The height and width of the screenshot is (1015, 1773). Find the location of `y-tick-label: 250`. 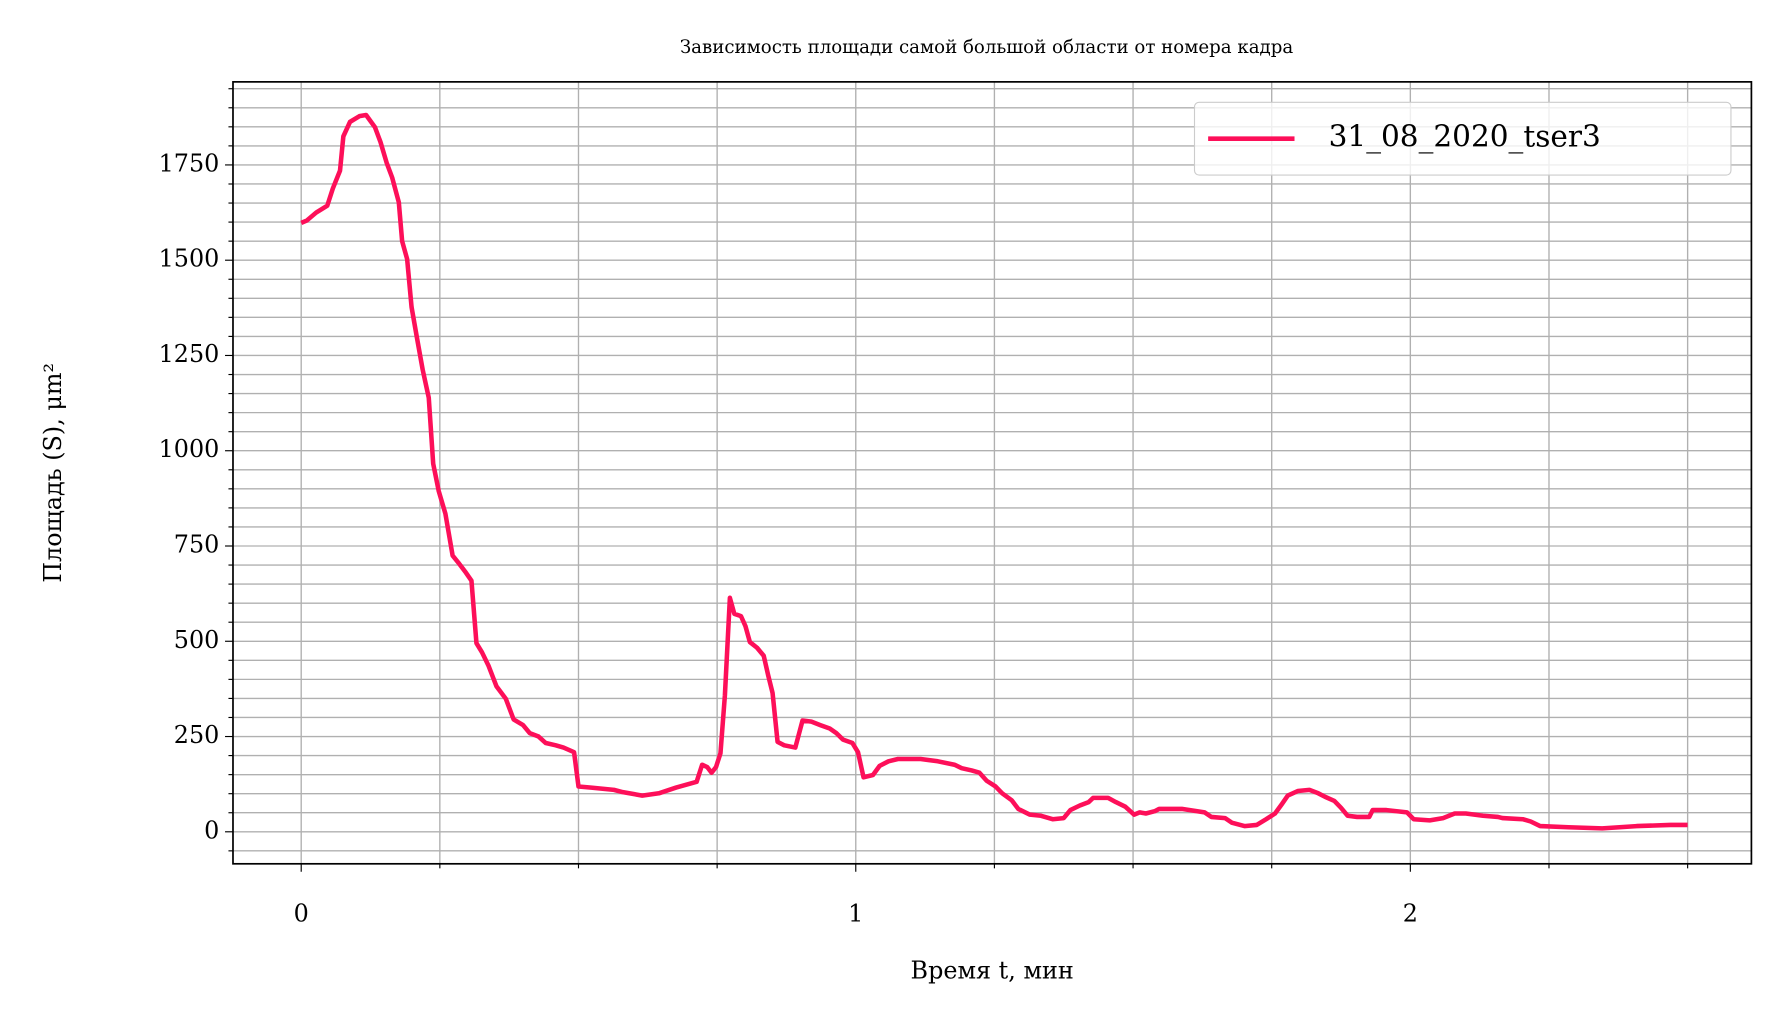

y-tick-label: 250 is located at coordinates (197, 735).